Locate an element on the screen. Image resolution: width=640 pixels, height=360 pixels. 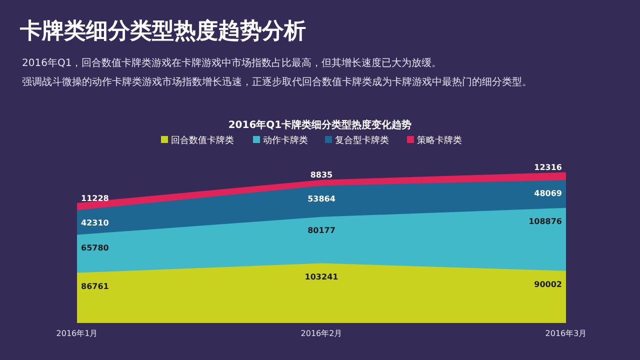
data-label: 108876 is located at coordinates (545, 221).